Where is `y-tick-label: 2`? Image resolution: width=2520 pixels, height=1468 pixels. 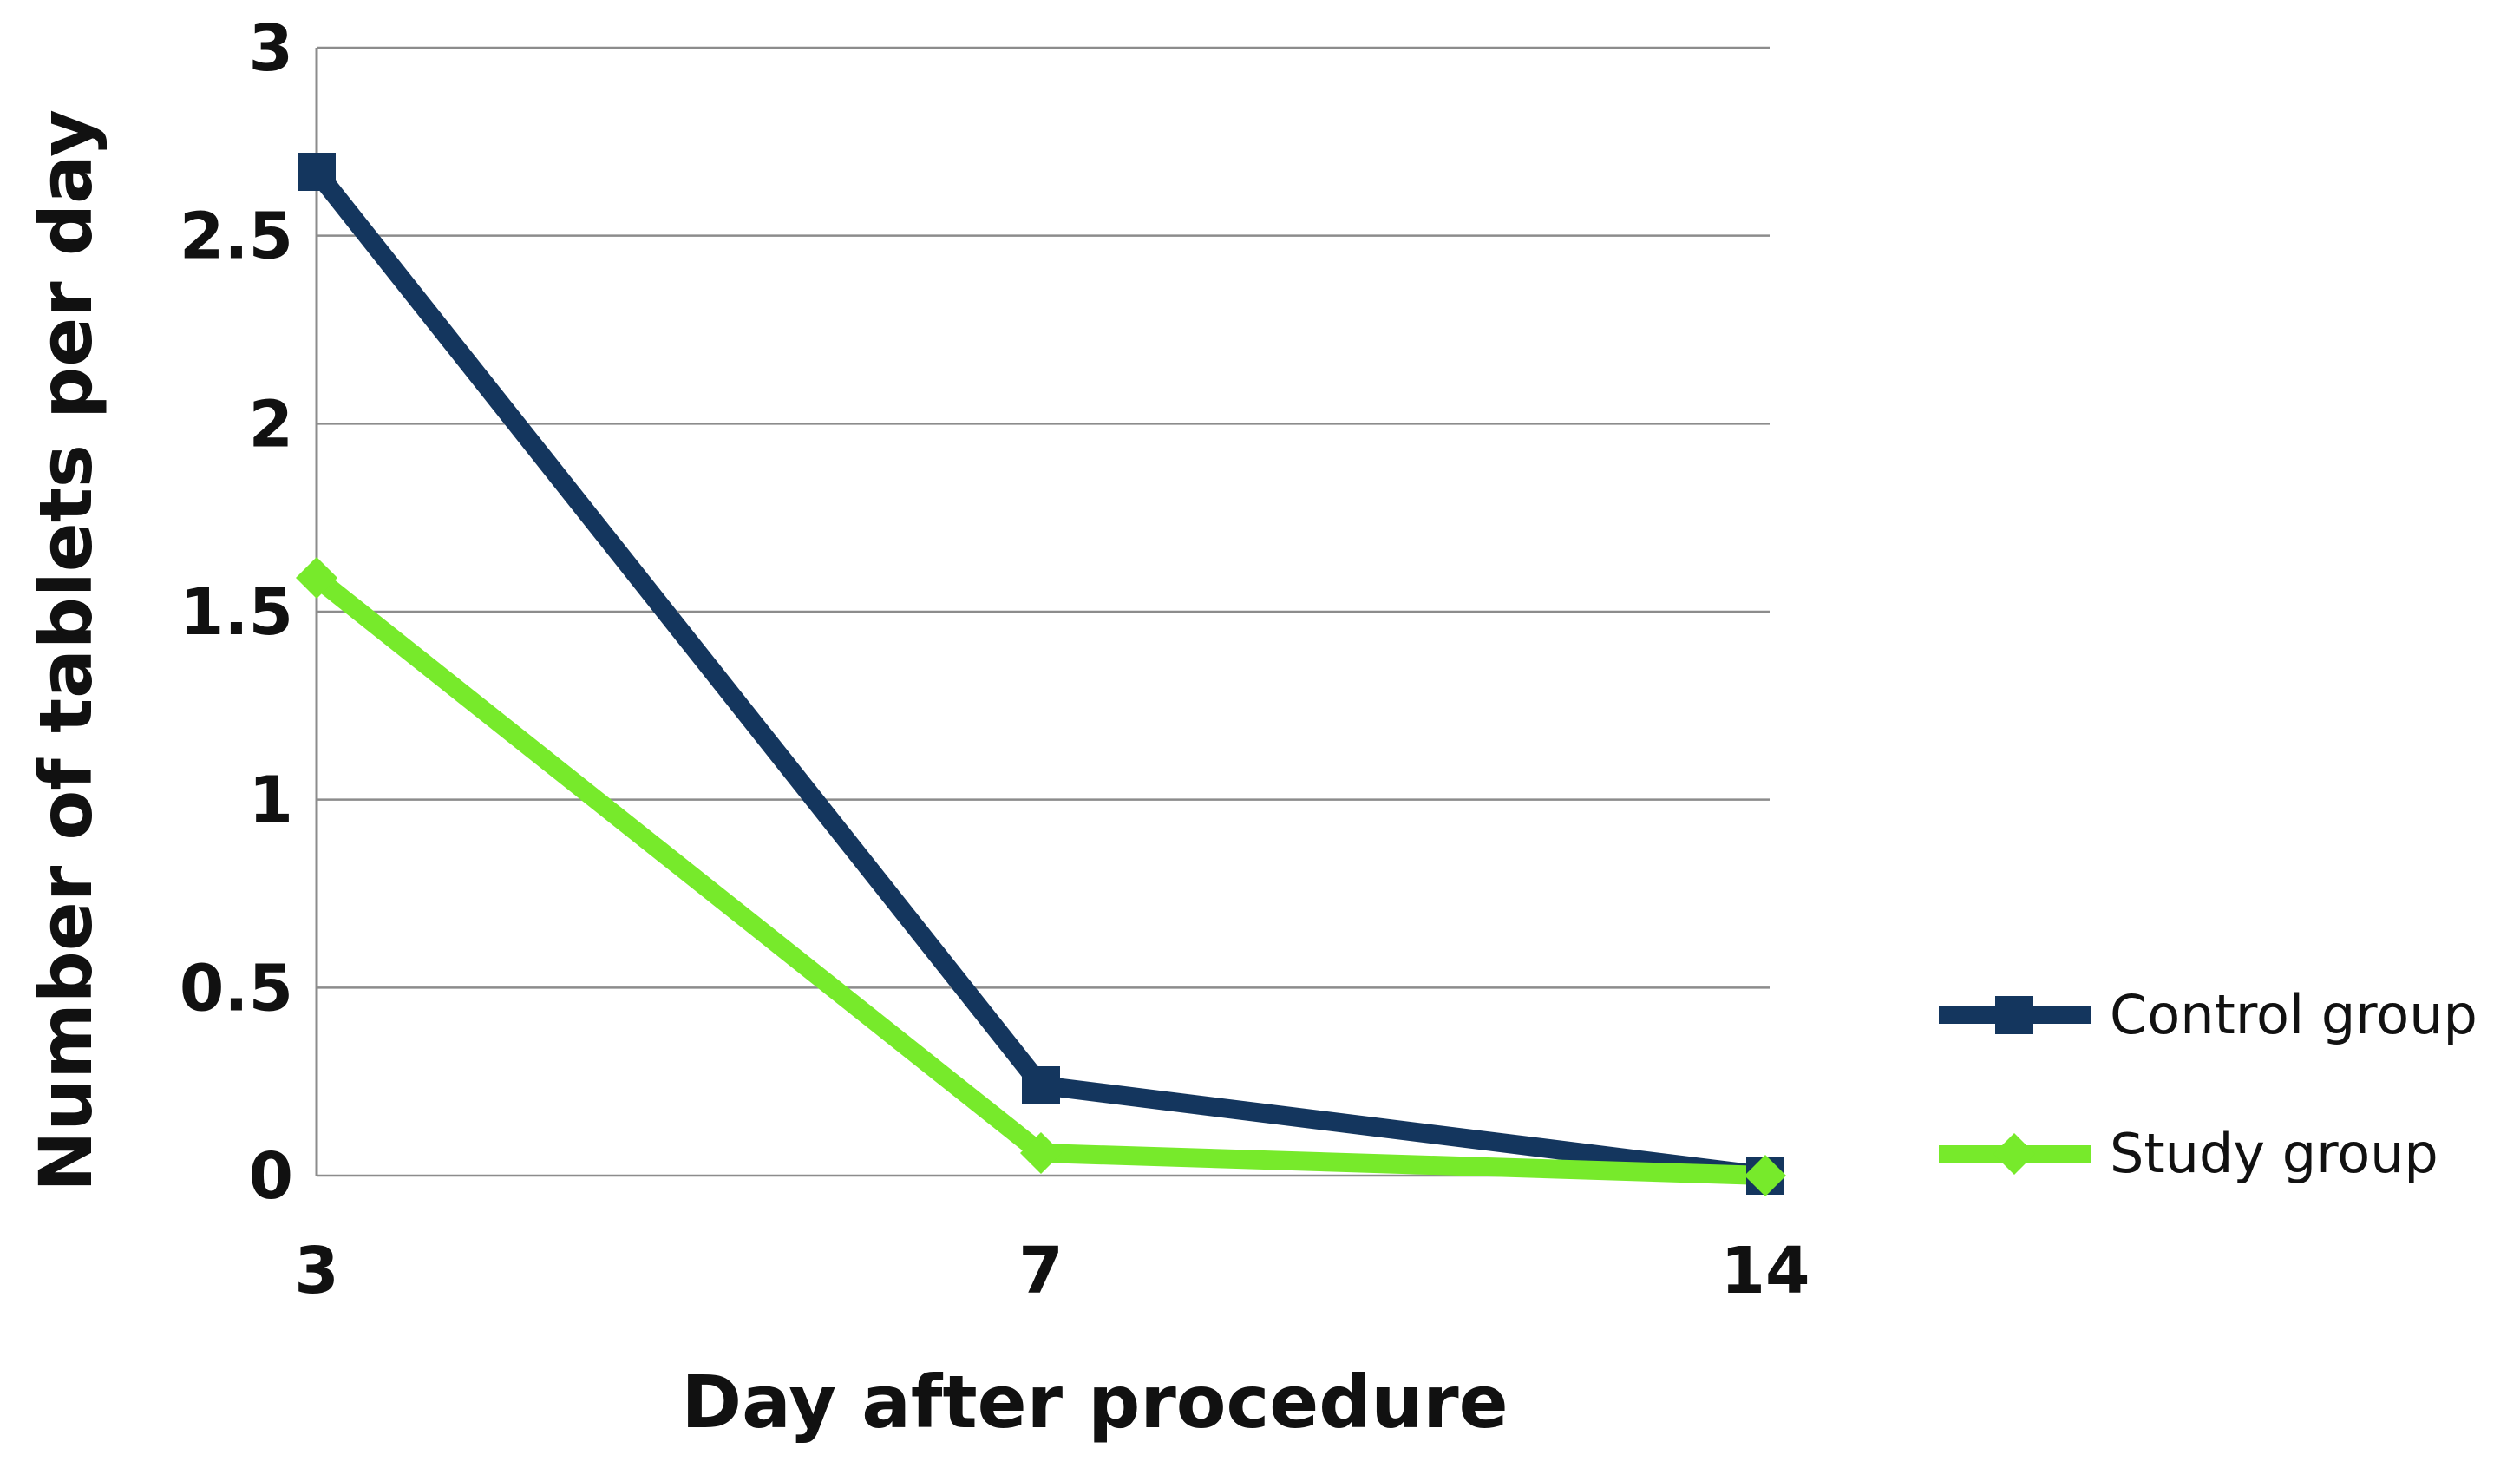 y-tick-label: 2 is located at coordinates (271, 425).